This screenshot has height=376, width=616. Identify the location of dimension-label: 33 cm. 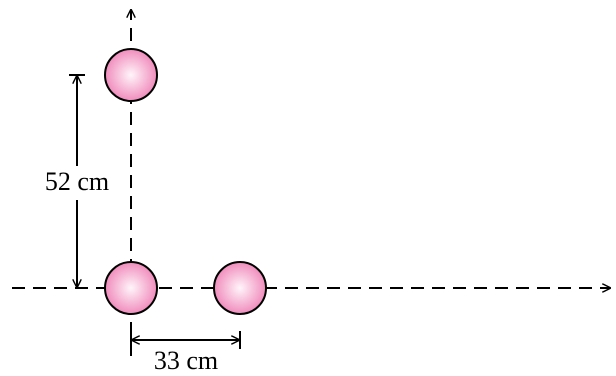
(186, 360).